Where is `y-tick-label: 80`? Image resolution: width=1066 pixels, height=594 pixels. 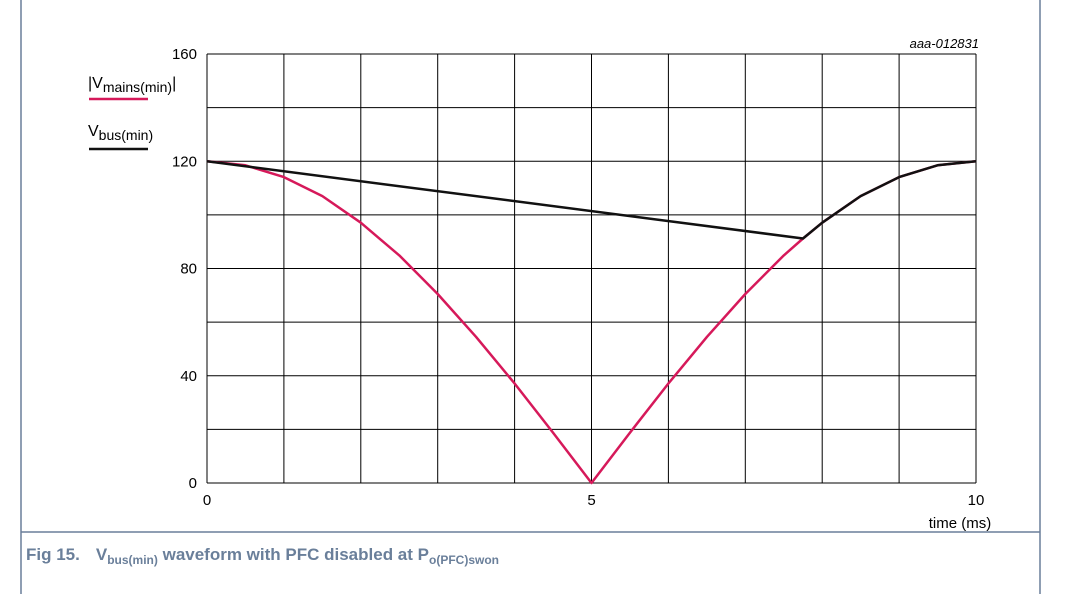 y-tick-label: 80 is located at coordinates (188, 269).